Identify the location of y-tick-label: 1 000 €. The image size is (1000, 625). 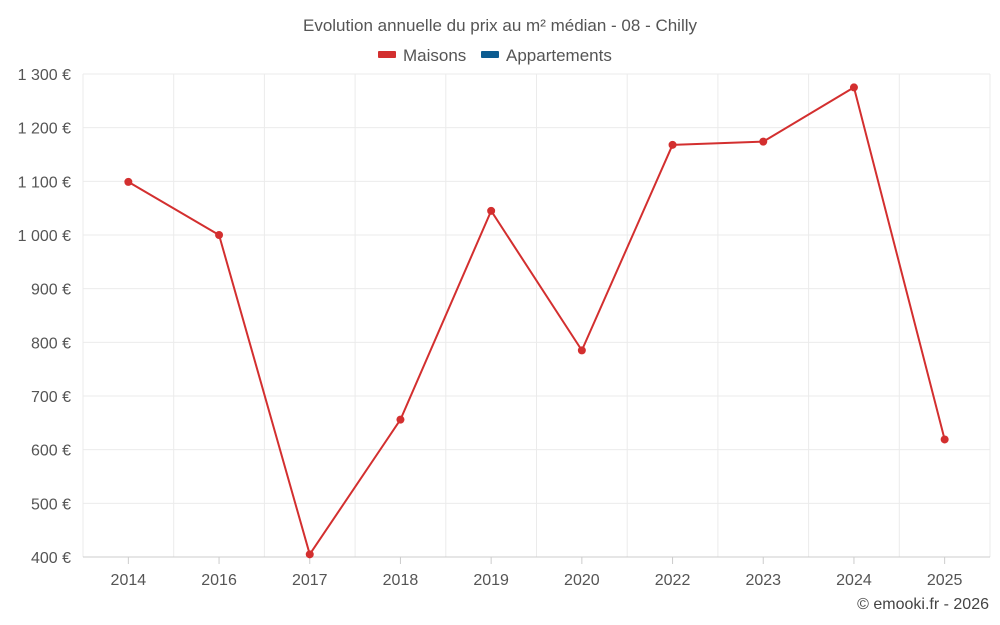
(44, 236).